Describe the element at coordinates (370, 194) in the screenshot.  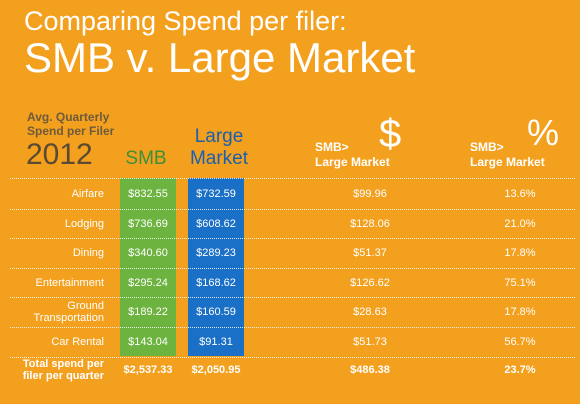
I see `dollar-difference-value: $99.96` at that location.